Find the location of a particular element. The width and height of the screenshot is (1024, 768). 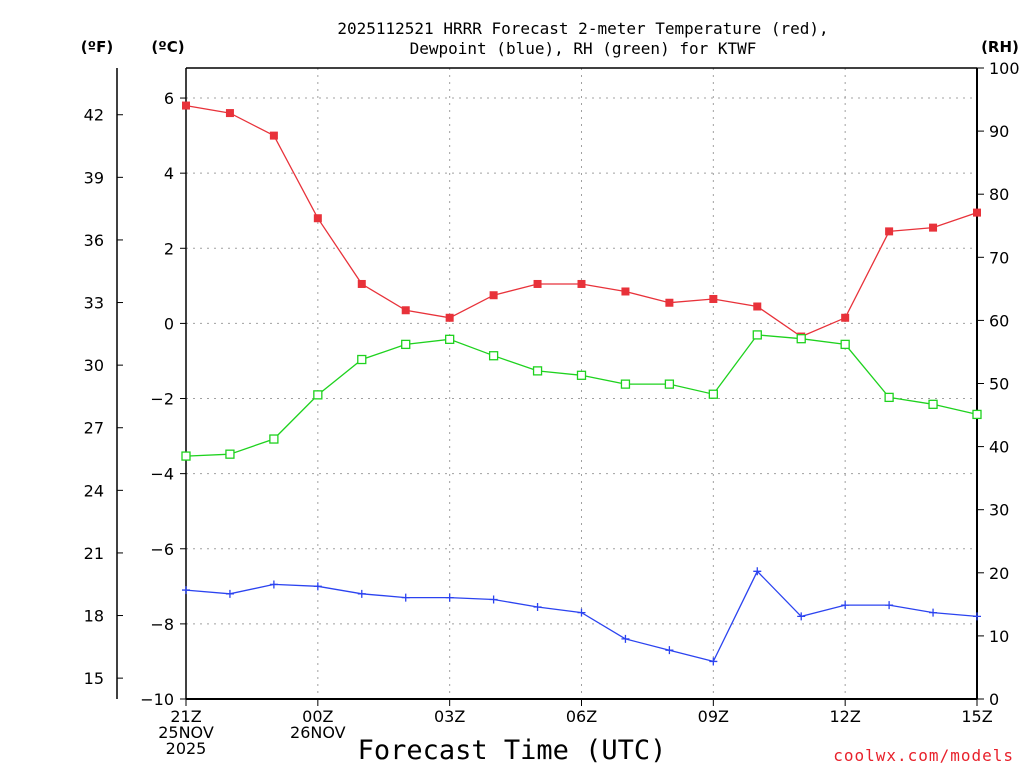

fahrenheit-tick-label: 39 is located at coordinates (94, 177).